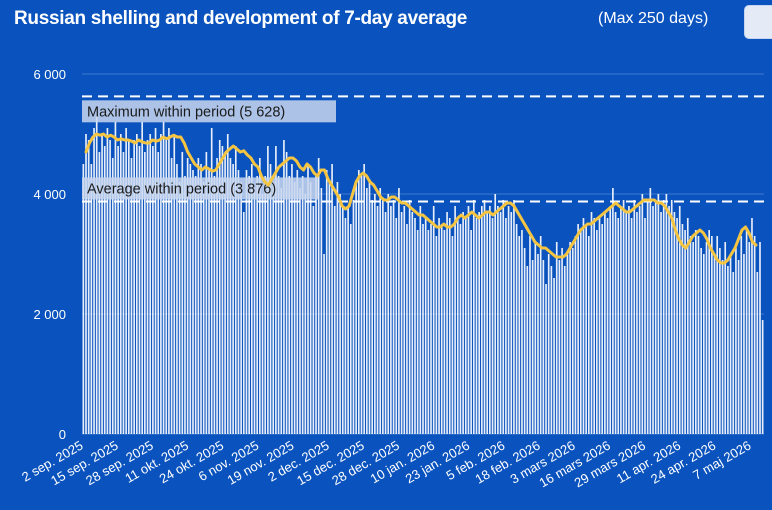 The width and height of the screenshot is (772, 510). I want to click on reference-label: Maximum within period (5 628), so click(186, 112).